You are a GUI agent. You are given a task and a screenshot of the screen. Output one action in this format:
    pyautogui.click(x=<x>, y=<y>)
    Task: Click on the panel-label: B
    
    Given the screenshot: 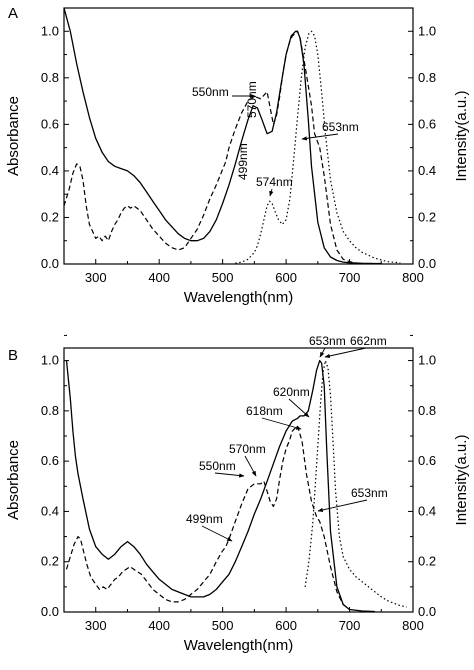 What is the action you would take?
    pyautogui.click(x=13, y=355)
    